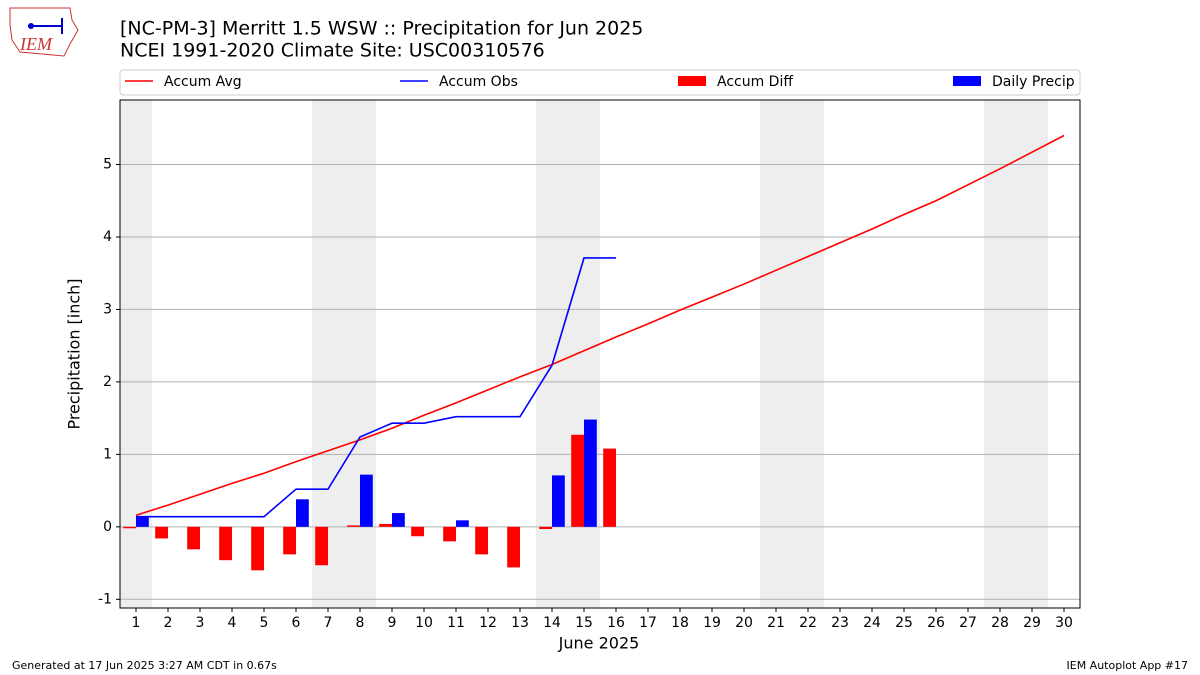  What do you see at coordinates (552, 623) in the screenshot?
I see `x-tick-label: 14` at bounding box center [552, 623].